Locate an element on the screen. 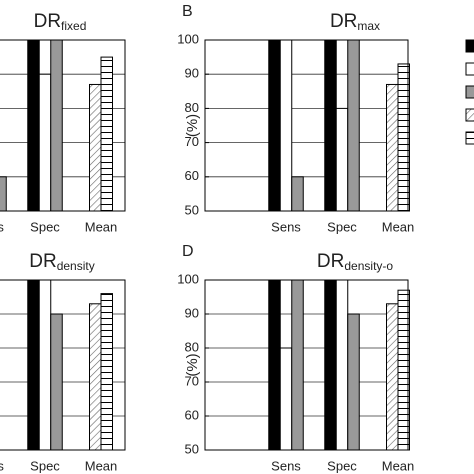  title-sub: density-o is located at coordinates (368, 266).